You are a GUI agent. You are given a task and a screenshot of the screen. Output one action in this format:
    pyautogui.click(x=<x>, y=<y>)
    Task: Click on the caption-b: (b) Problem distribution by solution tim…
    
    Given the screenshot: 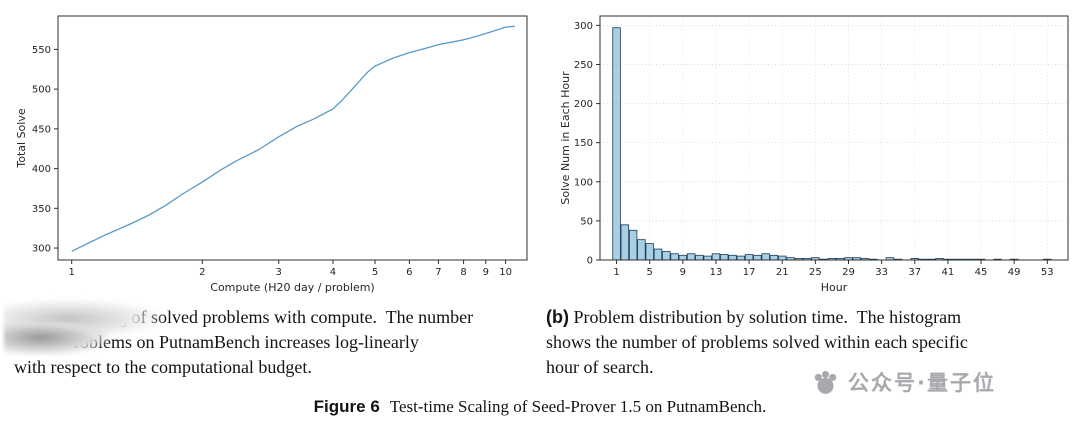 What is the action you would take?
    pyautogui.click(x=813, y=342)
    